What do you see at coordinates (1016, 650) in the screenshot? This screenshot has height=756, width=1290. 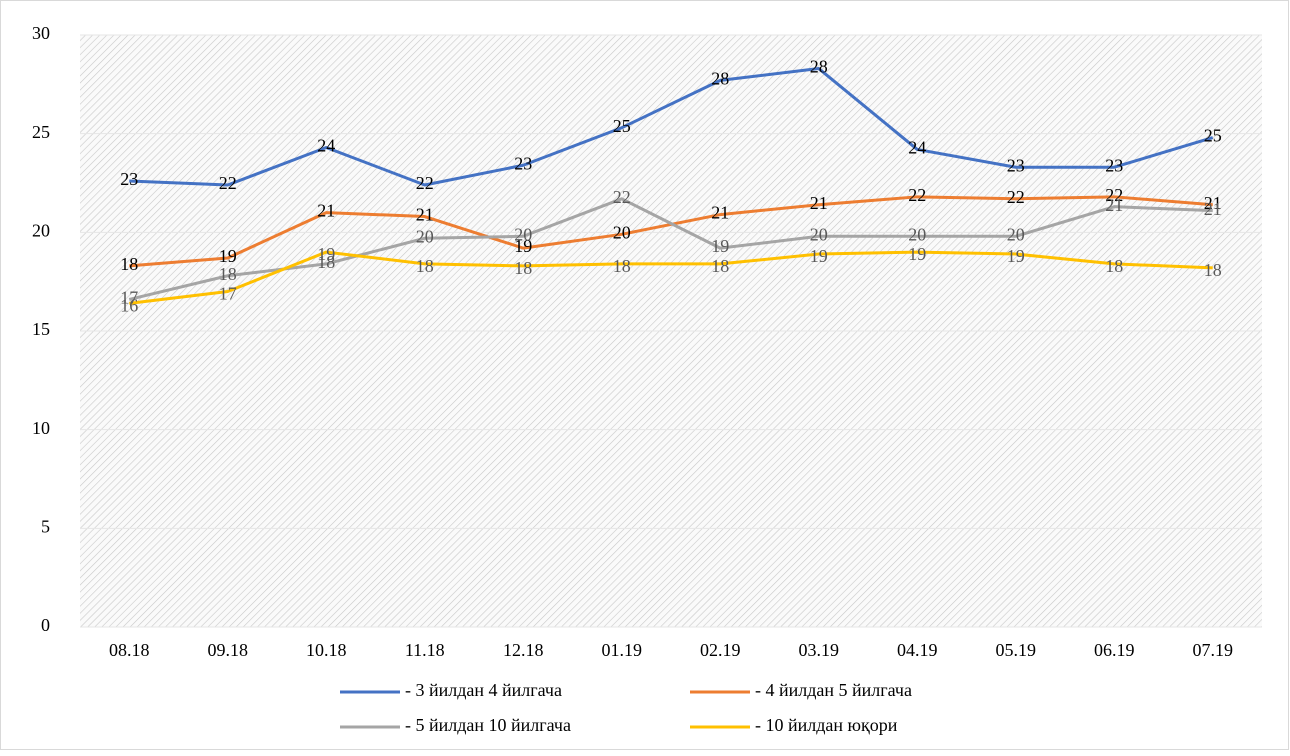 I see `x-tick-label: 05.19` at bounding box center [1016, 650].